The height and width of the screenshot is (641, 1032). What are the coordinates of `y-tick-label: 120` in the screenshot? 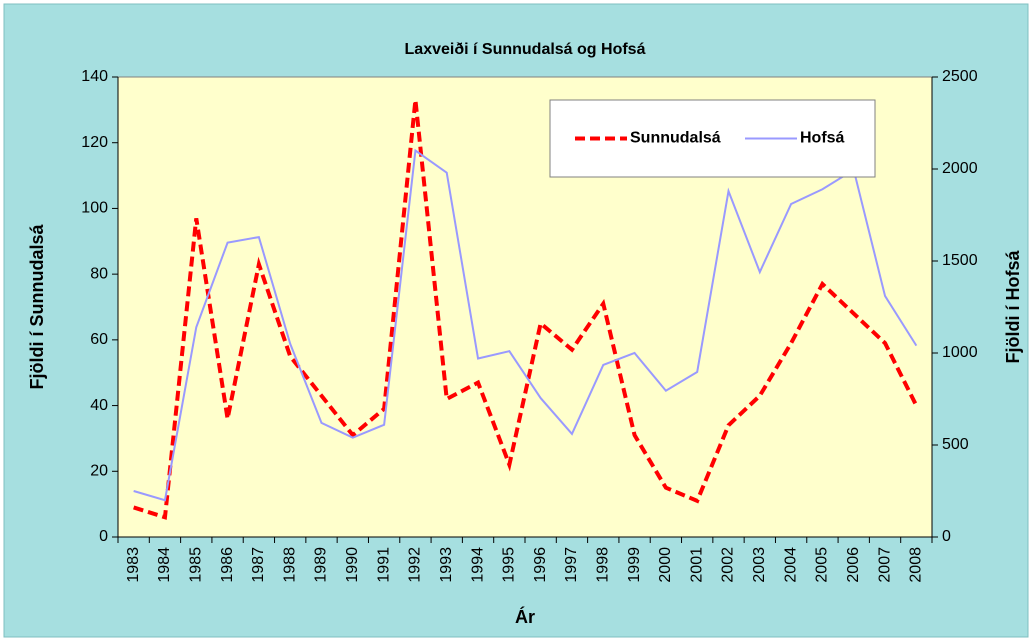 It's located at (94, 142).